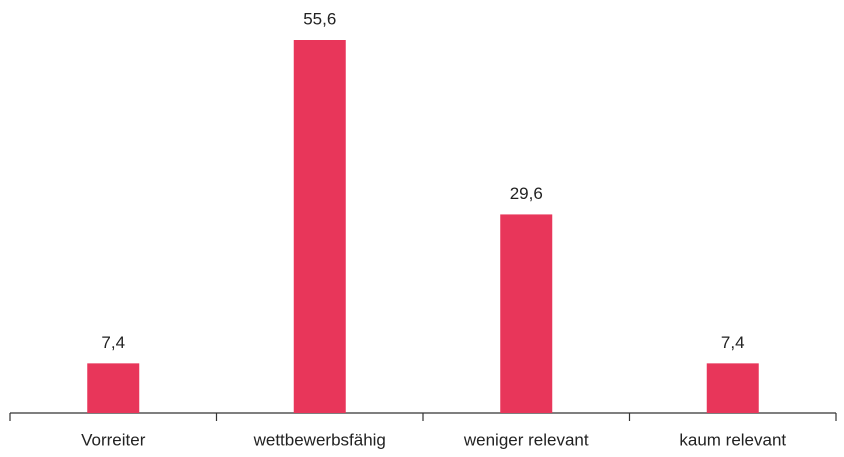 The image size is (844, 457). I want to click on x-tick-label: weniger relevant, so click(526, 439).